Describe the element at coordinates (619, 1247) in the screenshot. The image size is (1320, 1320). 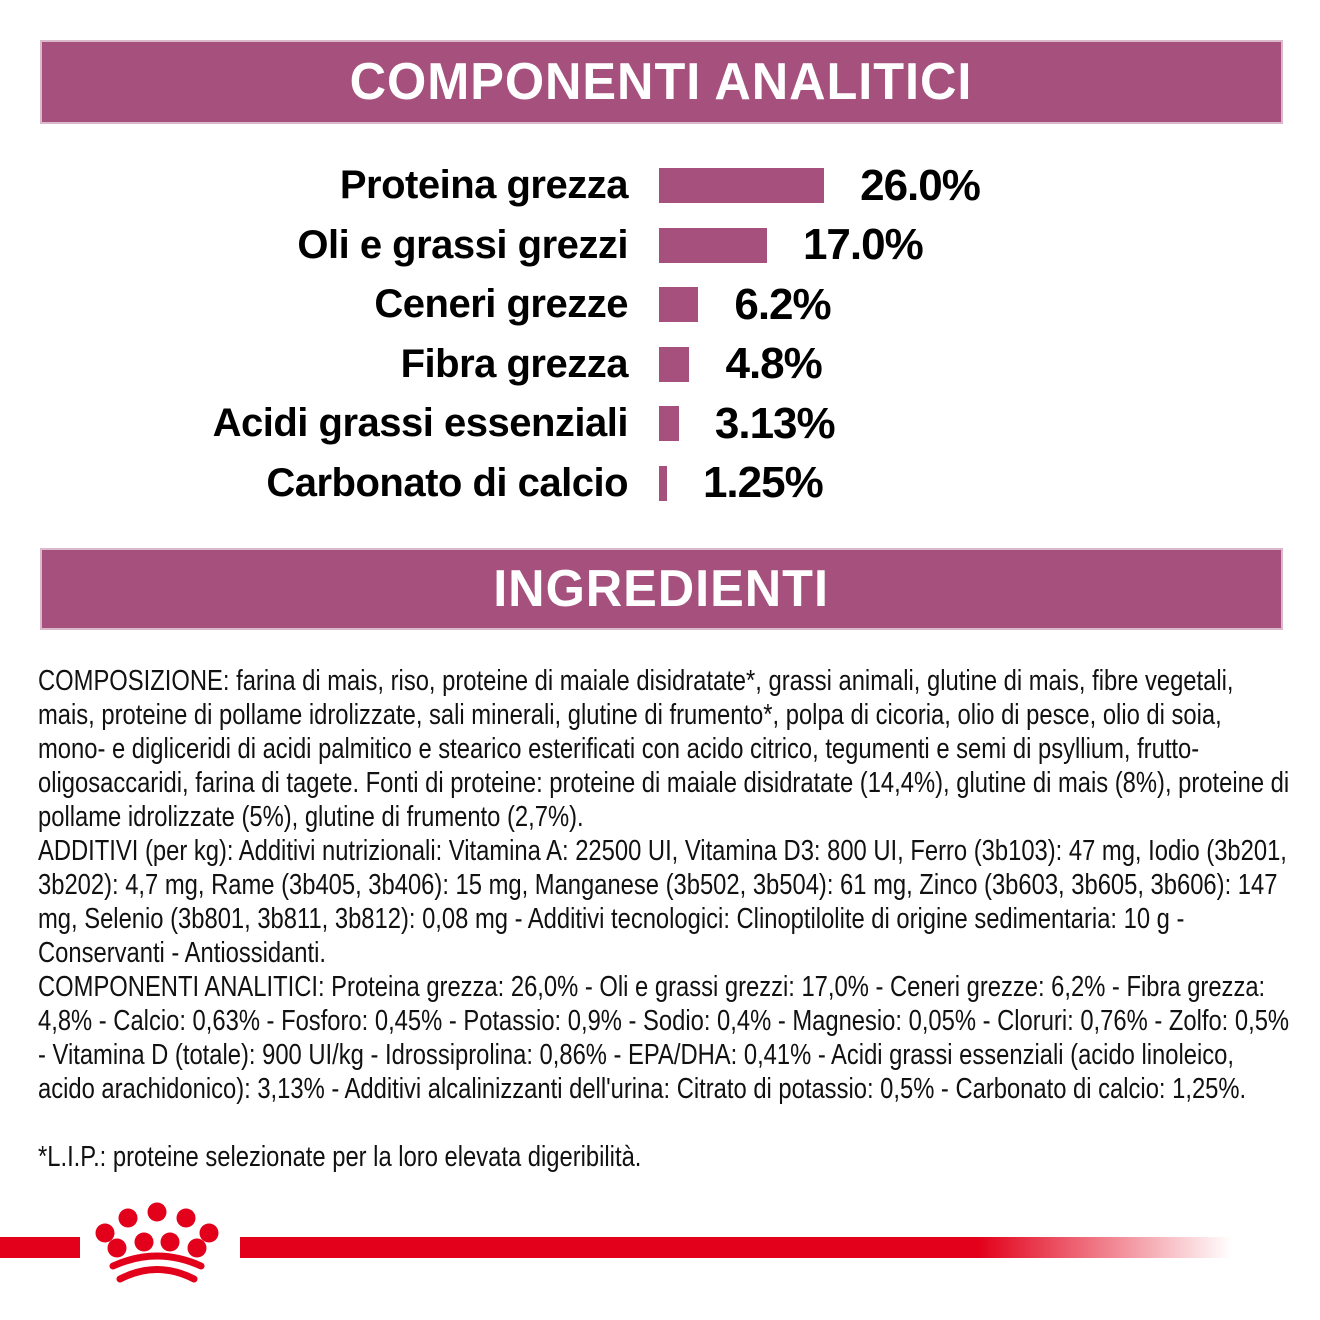
I see `brand-divider-line` at that location.